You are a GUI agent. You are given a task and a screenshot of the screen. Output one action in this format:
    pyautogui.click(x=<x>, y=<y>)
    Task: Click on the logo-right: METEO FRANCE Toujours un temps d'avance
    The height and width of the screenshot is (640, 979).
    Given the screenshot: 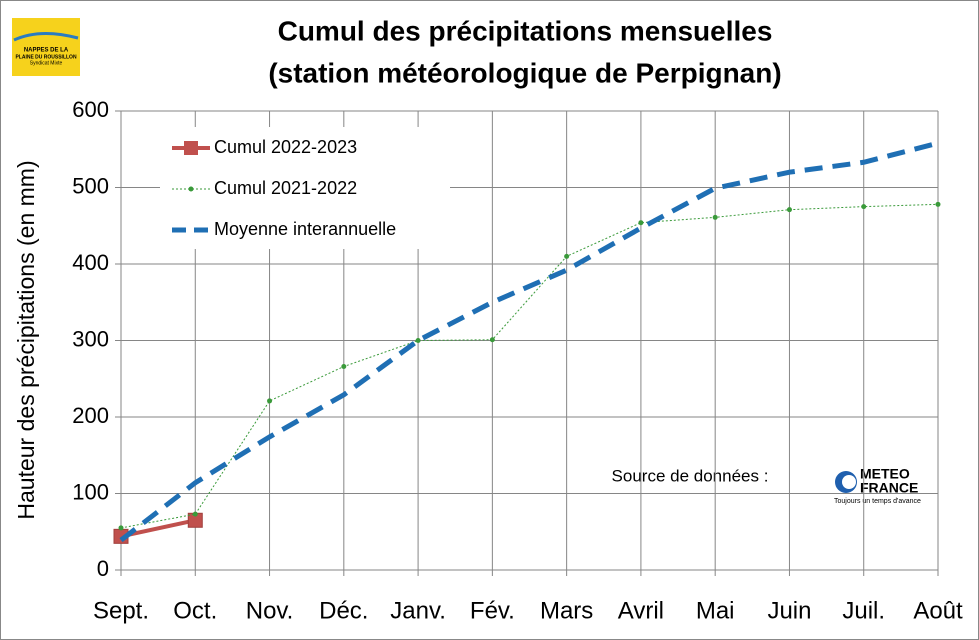 What is the action you would take?
    pyautogui.click(x=877, y=485)
    